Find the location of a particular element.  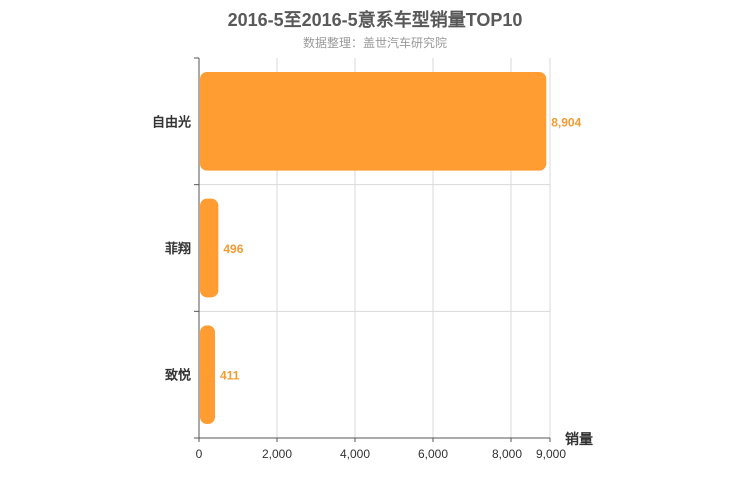

x-tick-label: 2,000 is located at coordinates (277, 454).